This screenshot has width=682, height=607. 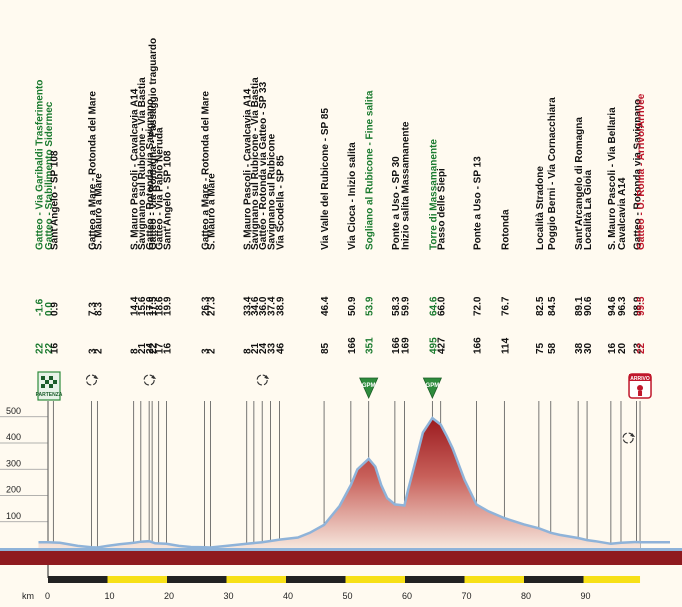 I want to click on checkpoint-name: Gatteo - U. Roma - Arrivo/Arrivée, so click(x=641, y=171).